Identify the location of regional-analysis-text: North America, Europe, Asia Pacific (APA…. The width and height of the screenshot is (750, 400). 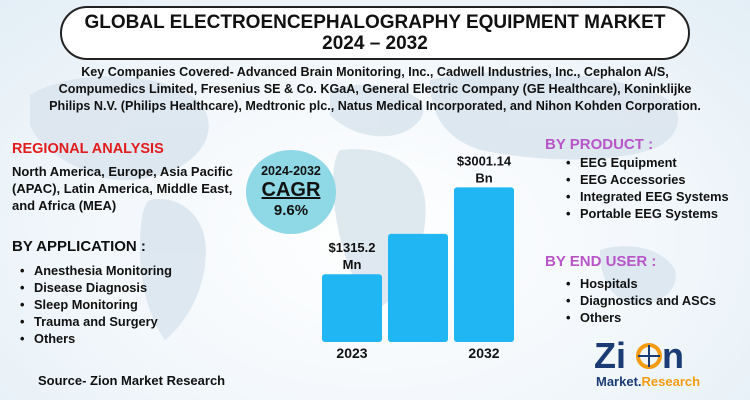
(122, 188).